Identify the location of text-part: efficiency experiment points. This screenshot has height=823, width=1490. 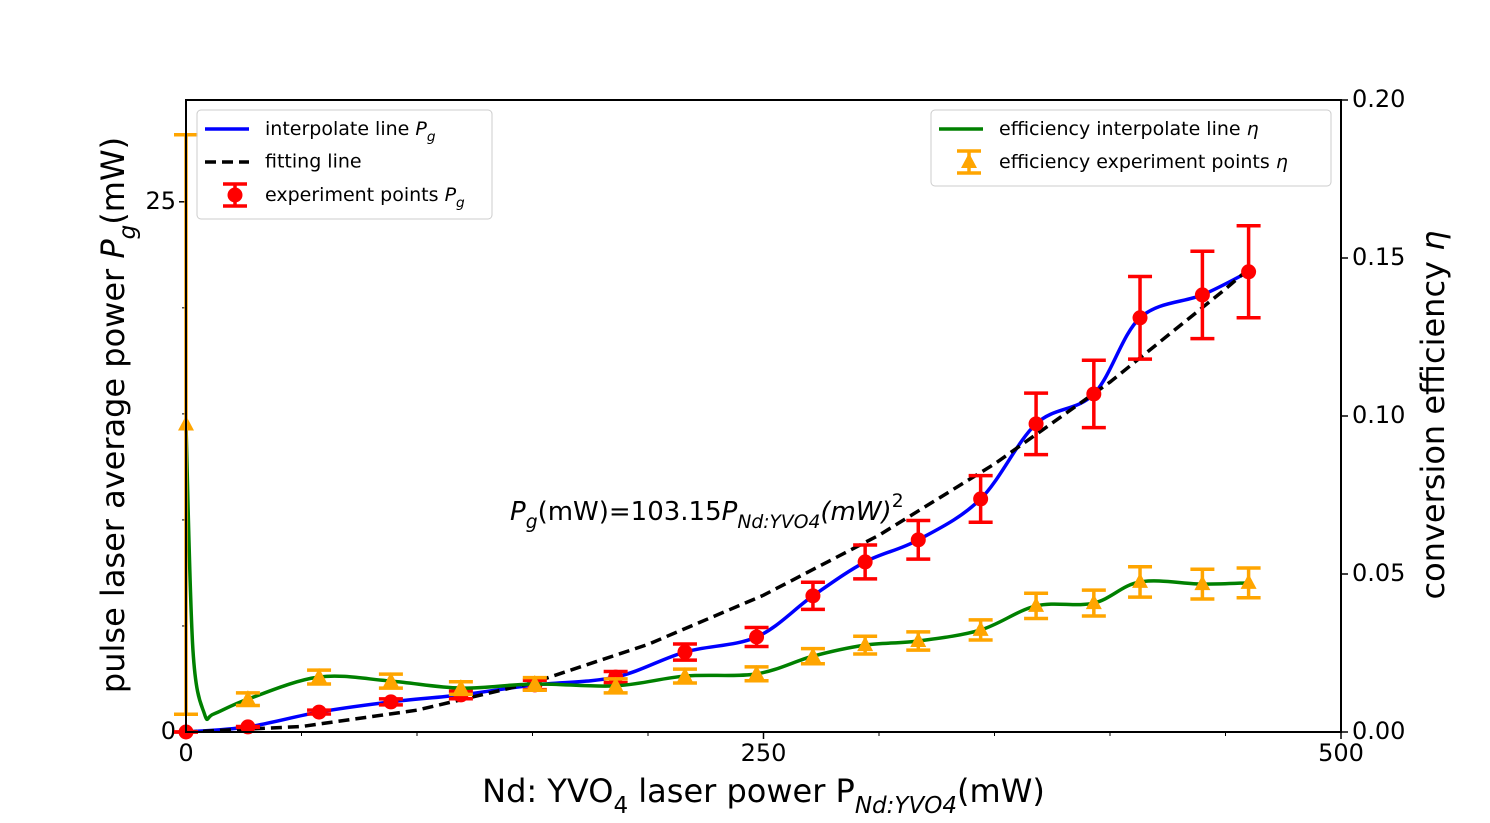
(1137, 162).